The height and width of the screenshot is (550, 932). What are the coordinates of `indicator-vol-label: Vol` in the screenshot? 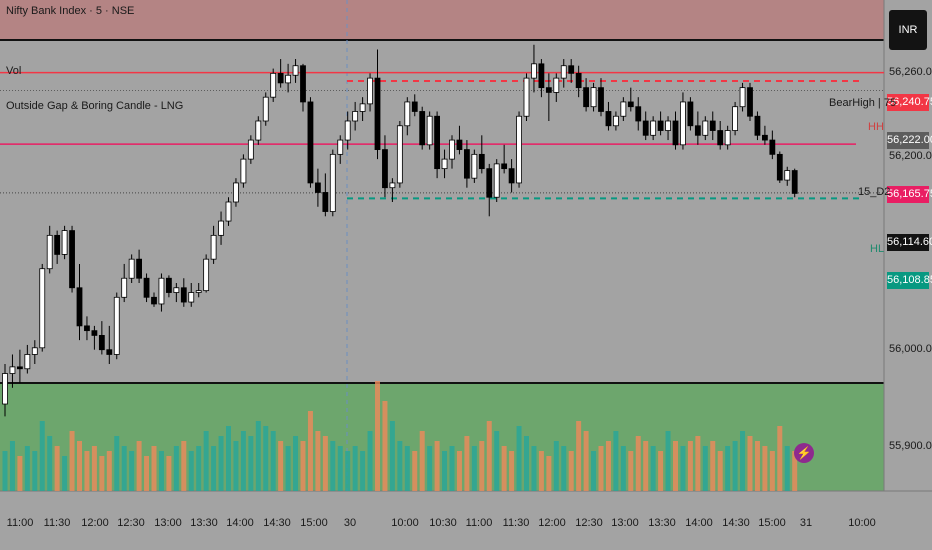 It's located at (14, 71).